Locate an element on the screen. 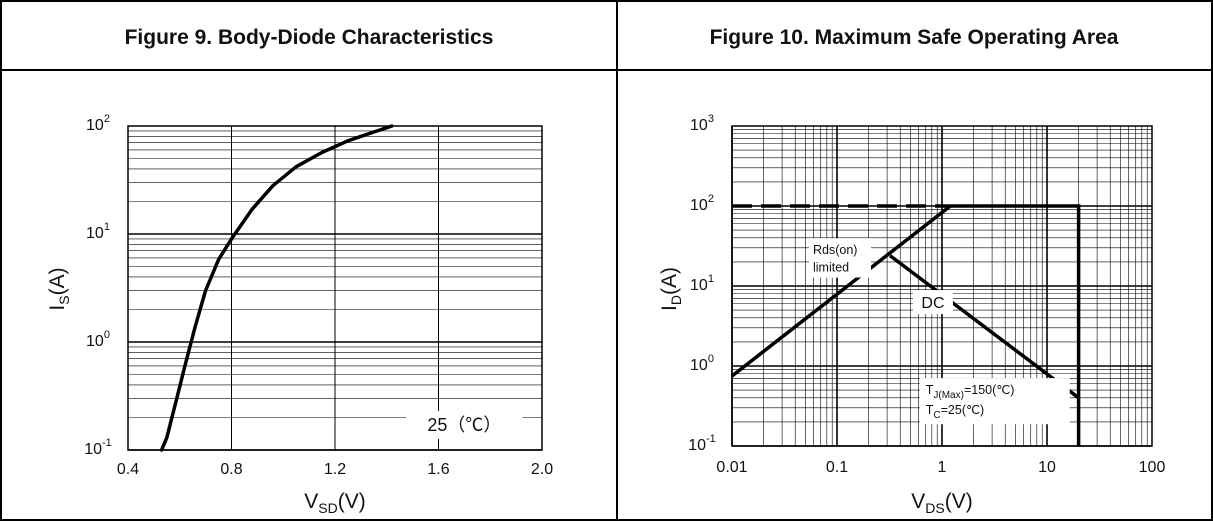  dc-label-background is located at coordinates (932, 302).